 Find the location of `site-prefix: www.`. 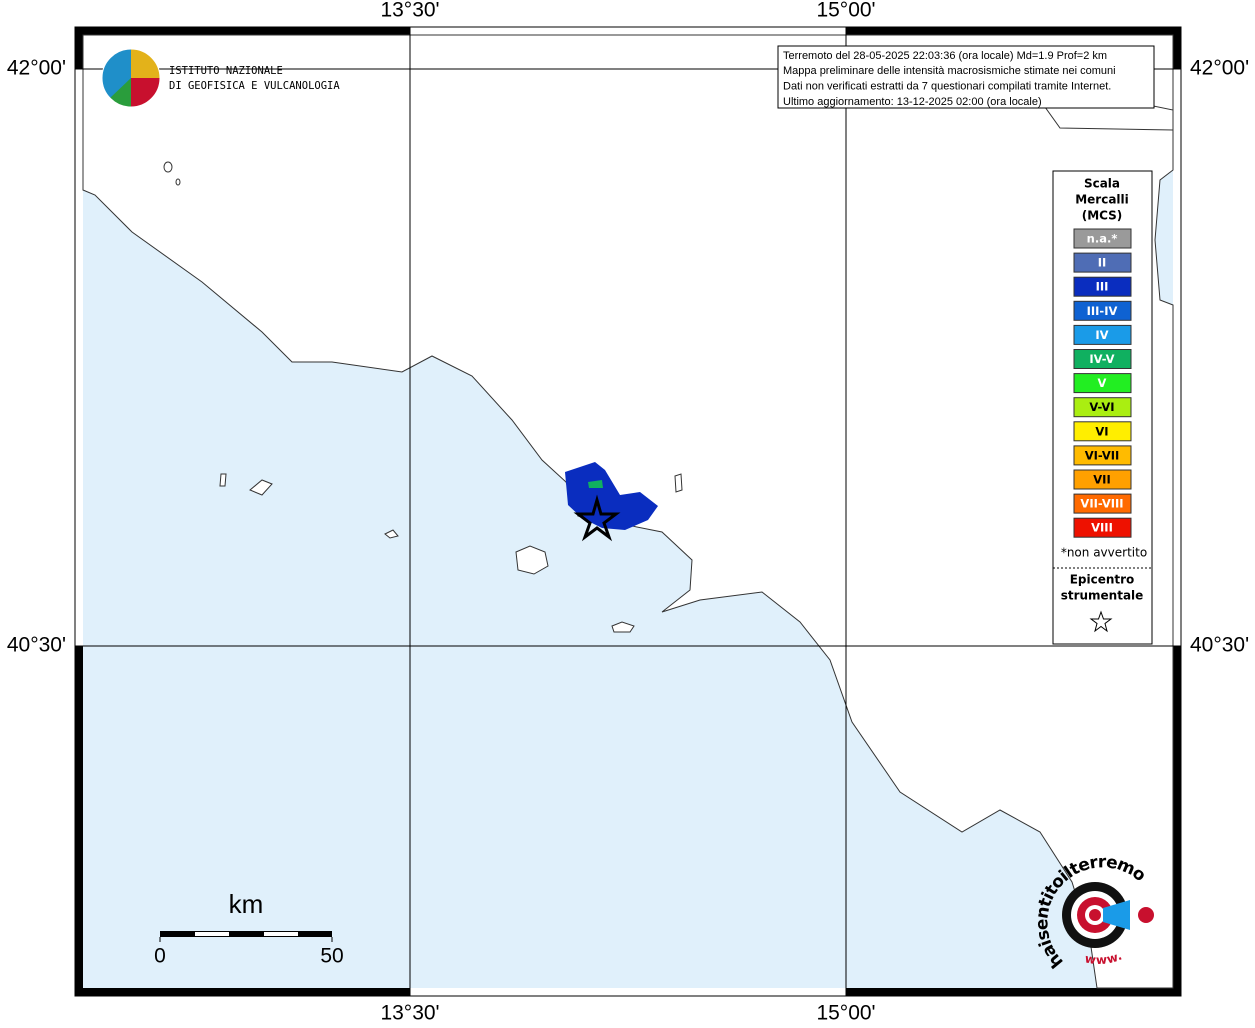

site-prefix: www. is located at coordinates (1104, 957).